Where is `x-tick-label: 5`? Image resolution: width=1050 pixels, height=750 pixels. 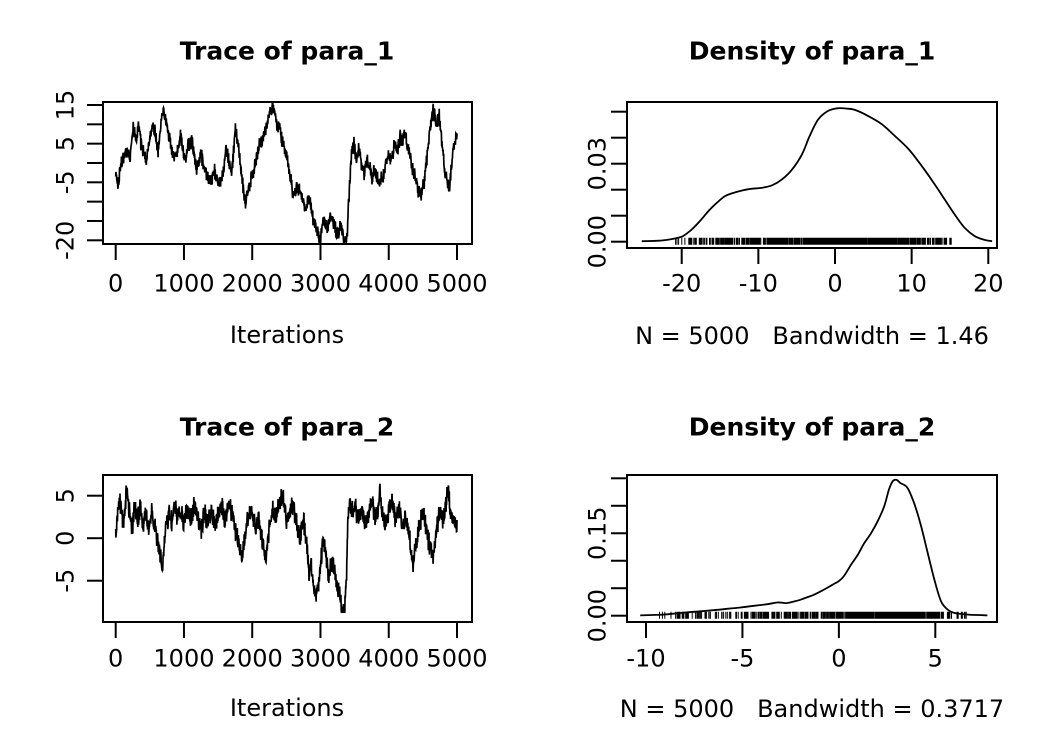
x-tick-label: 5 is located at coordinates (935, 658).